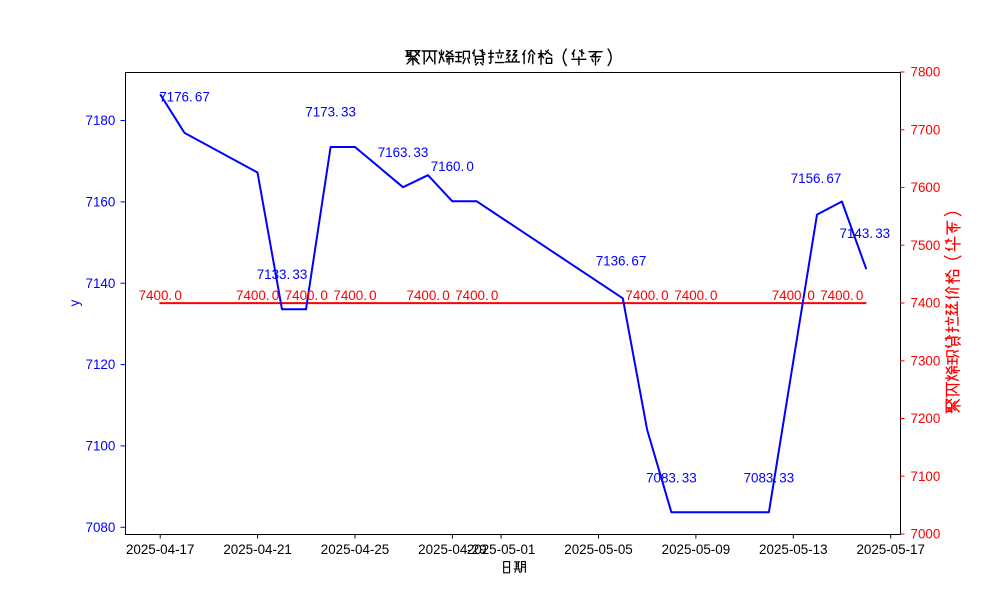 The height and width of the screenshot is (600, 1000). What do you see at coordinates (926, 187) in the screenshot?
I see `svg-text: 7600` at bounding box center [926, 187].